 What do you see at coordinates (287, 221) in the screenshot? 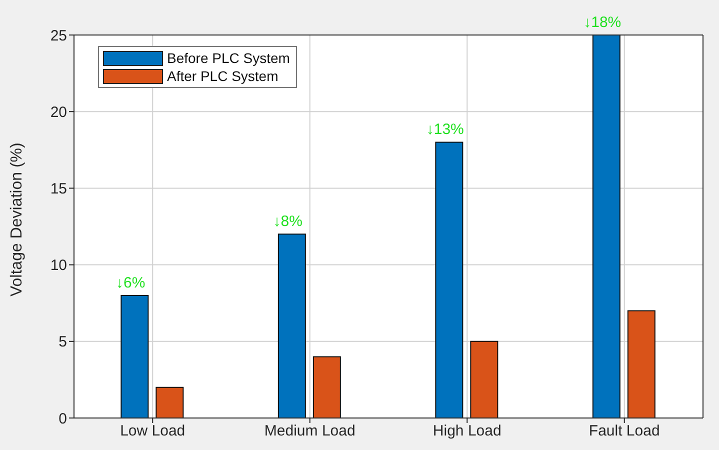
I see `annotation: ↓8%` at bounding box center [287, 221].